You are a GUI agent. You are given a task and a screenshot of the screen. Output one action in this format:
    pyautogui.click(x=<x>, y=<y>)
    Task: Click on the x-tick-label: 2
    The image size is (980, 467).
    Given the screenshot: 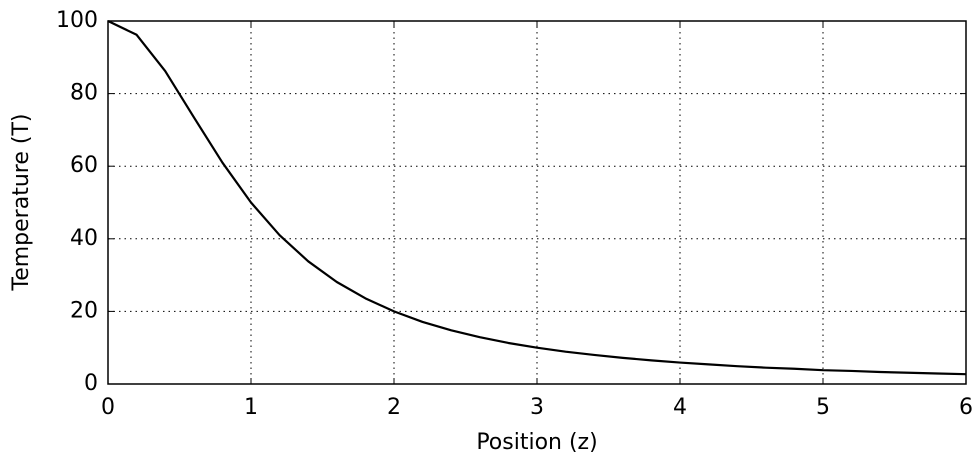 What is the action you would take?
    pyautogui.click(x=394, y=407)
    